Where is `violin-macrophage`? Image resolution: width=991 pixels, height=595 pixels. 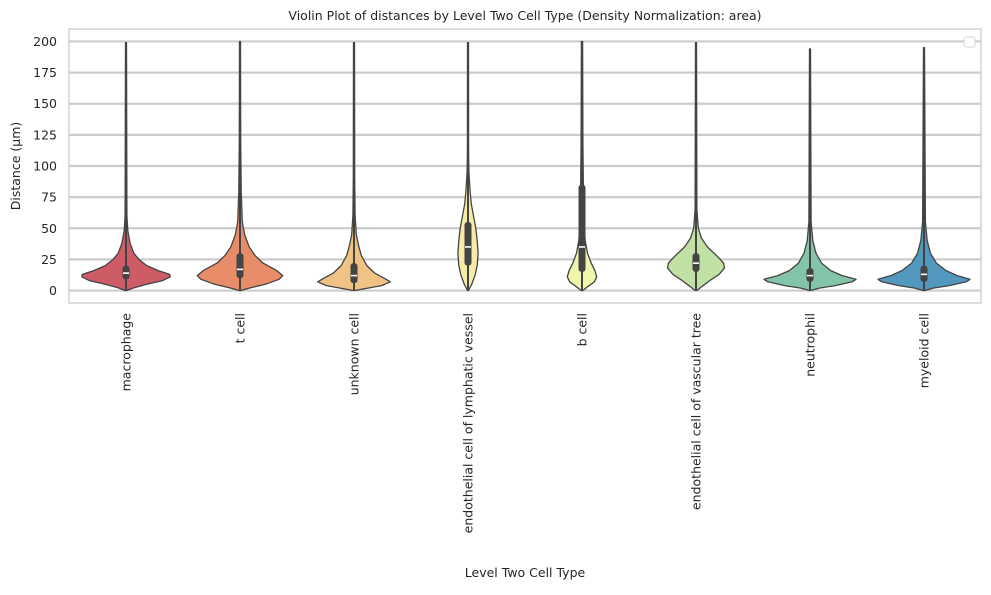 violin-macrophage is located at coordinates (126, 167).